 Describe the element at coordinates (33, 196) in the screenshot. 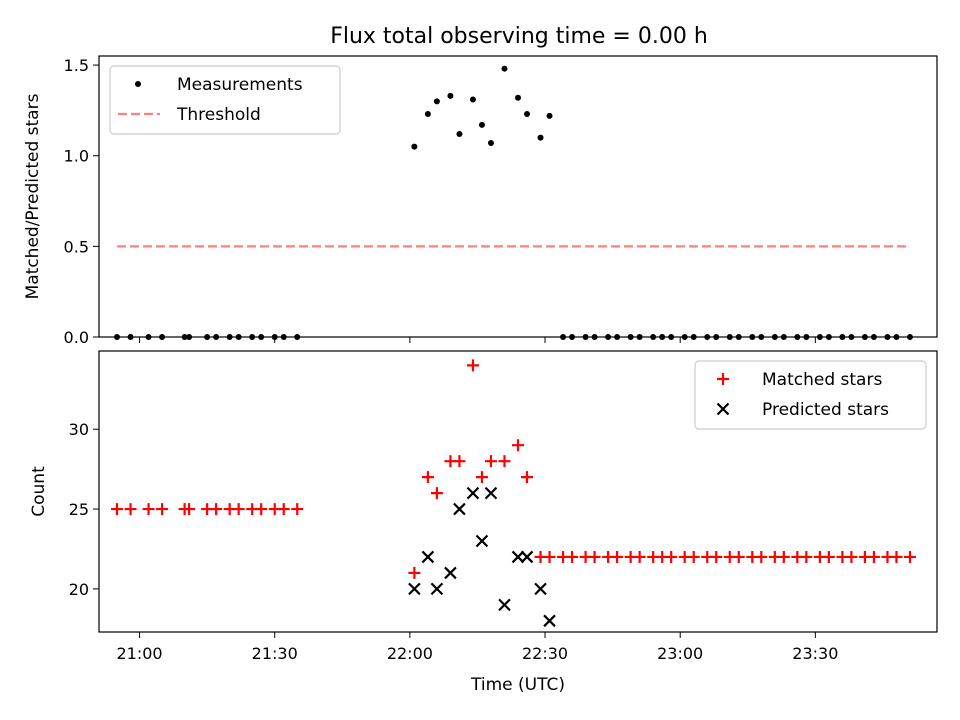

I see `y-axis-label: Matched/Predicted stars` at that location.